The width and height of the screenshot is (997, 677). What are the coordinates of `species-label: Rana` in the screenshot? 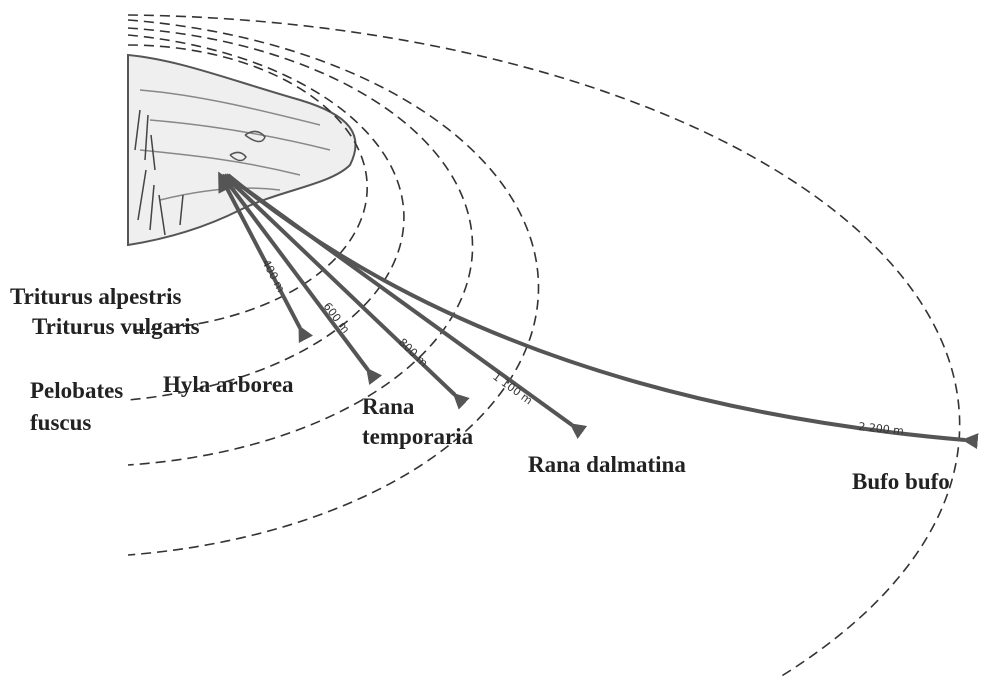 It's located at (388, 406).